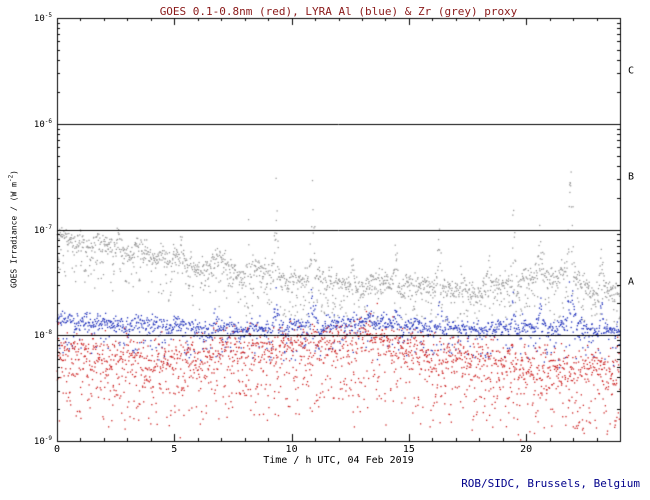 The image size is (650, 500). What do you see at coordinates (42, 18) in the screenshot?
I see `y-tick-label: 10⁻⁵` at bounding box center [42, 18].